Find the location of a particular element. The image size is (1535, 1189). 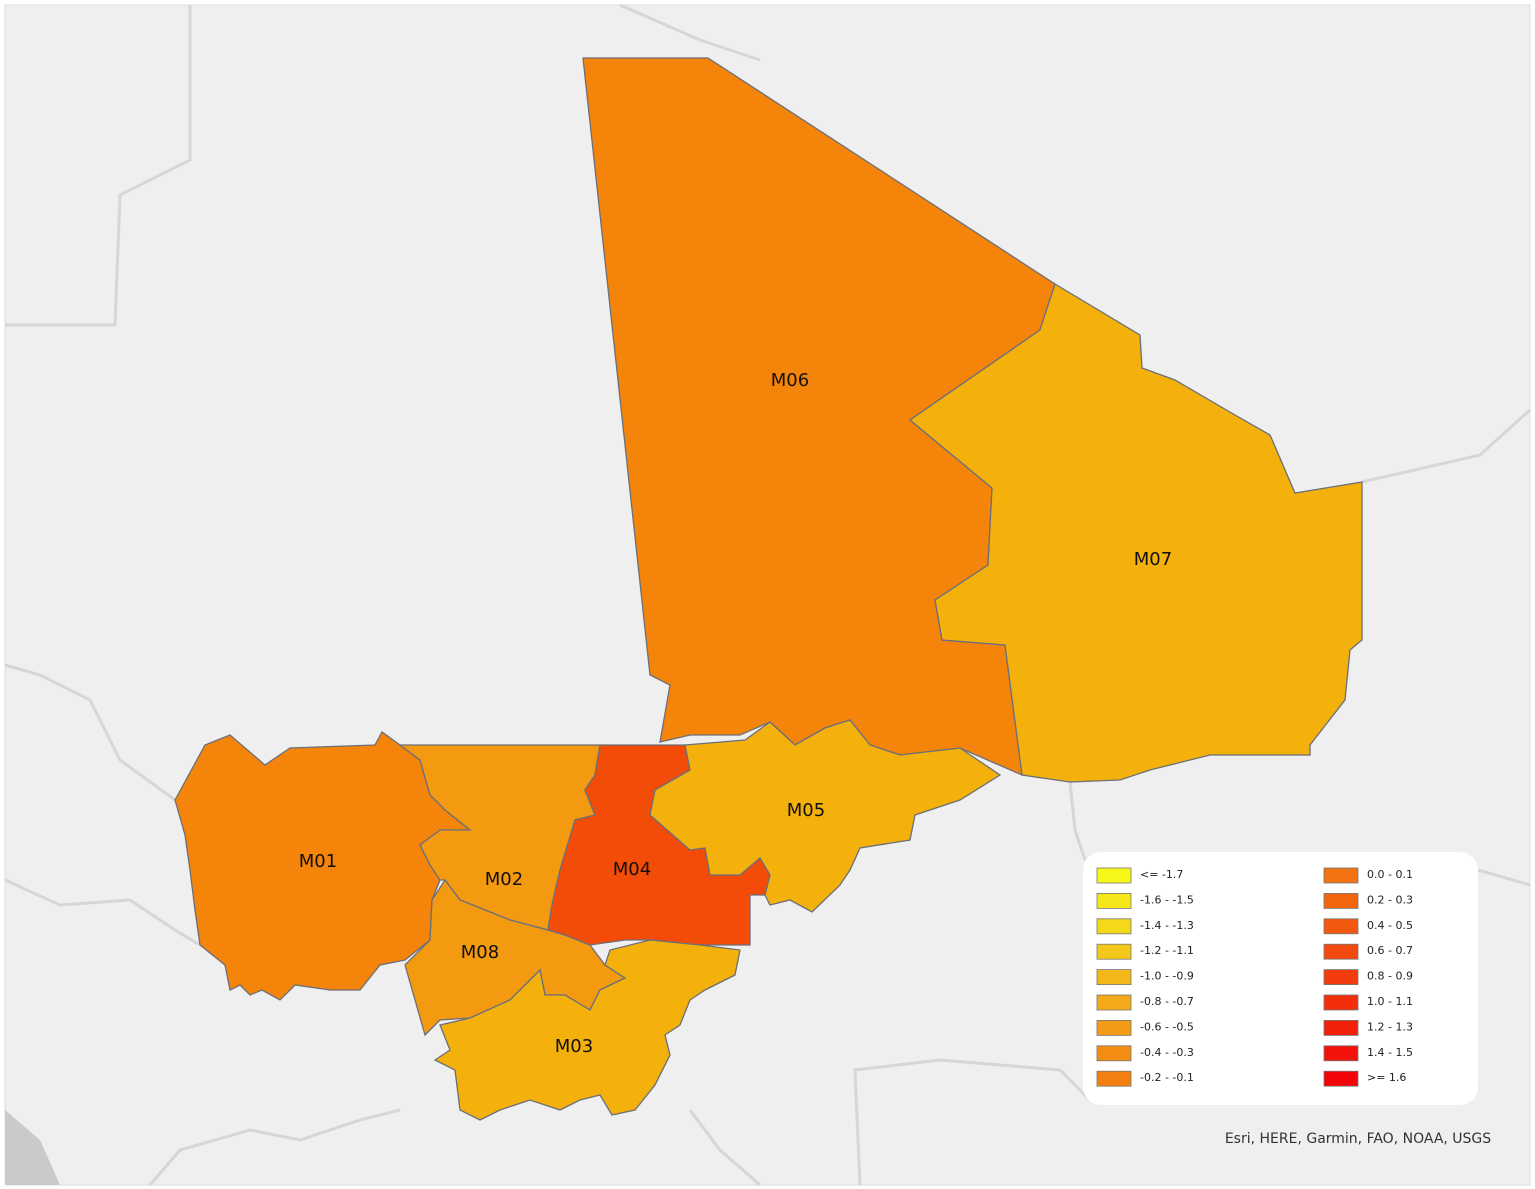

legend-label: 0.6 - 0.7 is located at coordinates (1390, 950).